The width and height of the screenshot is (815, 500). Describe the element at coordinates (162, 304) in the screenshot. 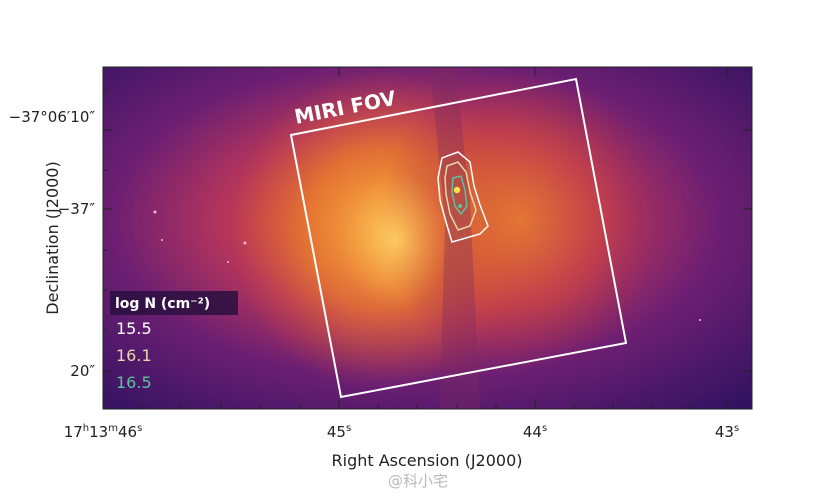

I see `legend-title: log N (cm⁻²)` at that location.